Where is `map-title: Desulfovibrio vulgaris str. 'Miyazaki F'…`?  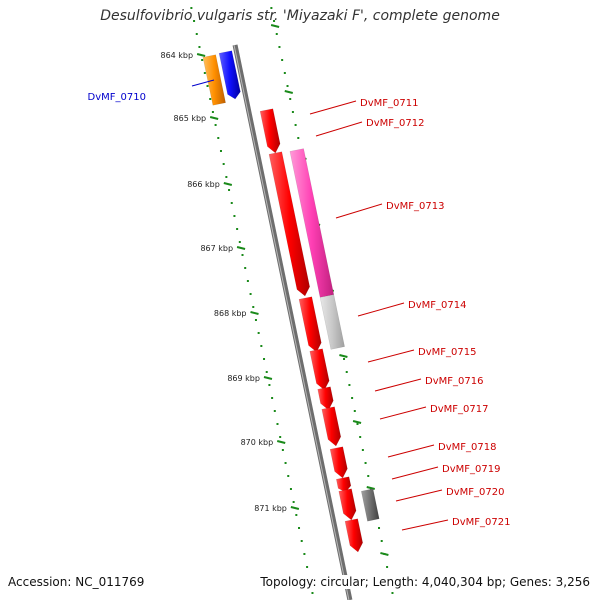
map-title: Desulfovibrio vulgaris str. 'Miyazaki F'… is located at coordinates (300, 16).